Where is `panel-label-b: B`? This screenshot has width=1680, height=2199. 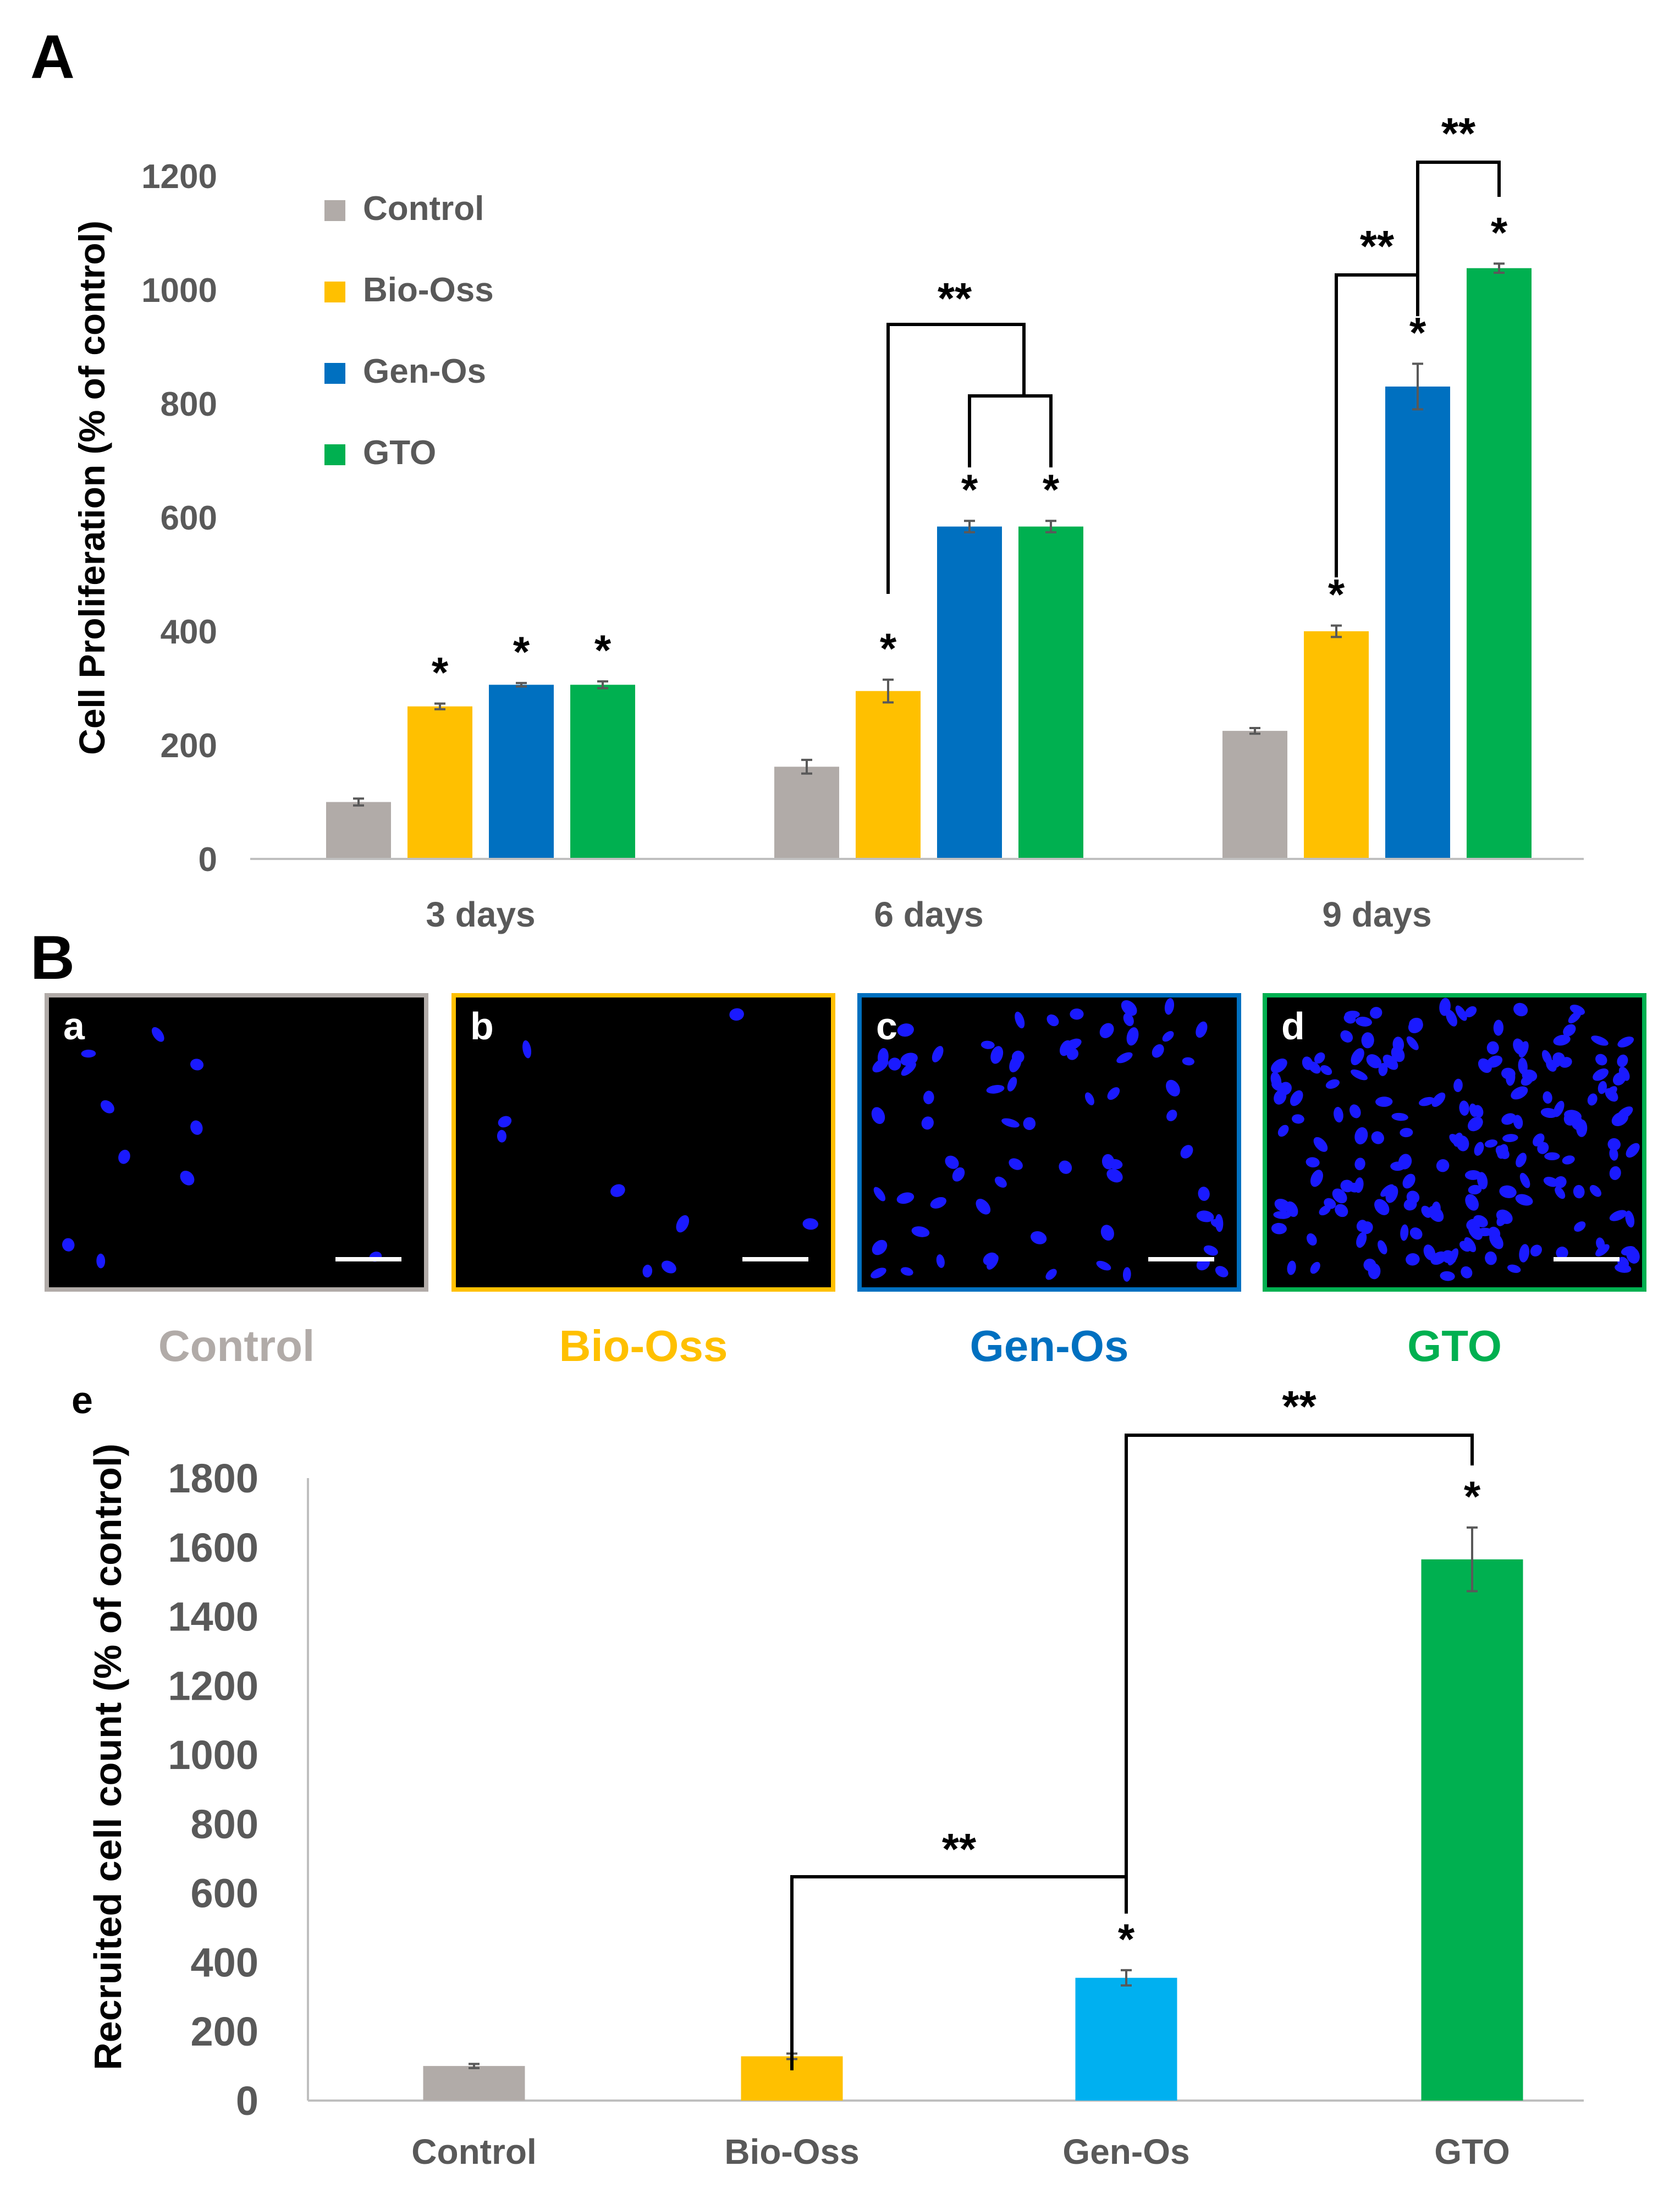
panel-label-b: B is located at coordinates (52, 957).